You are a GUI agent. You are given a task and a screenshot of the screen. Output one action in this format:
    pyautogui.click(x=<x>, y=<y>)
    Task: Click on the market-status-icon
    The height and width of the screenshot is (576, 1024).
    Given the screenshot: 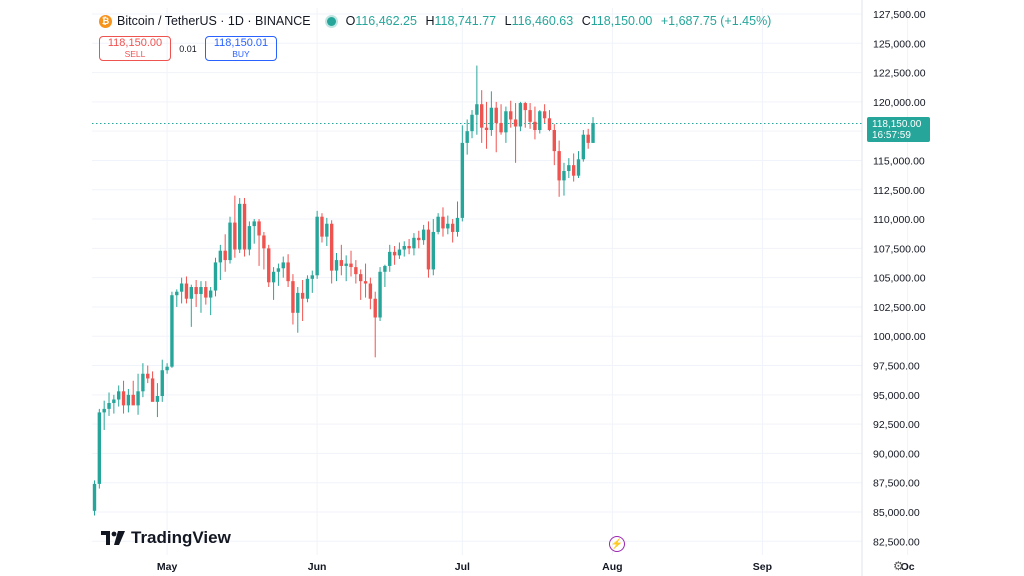 What is the action you would take?
    pyautogui.click(x=331, y=21)
    